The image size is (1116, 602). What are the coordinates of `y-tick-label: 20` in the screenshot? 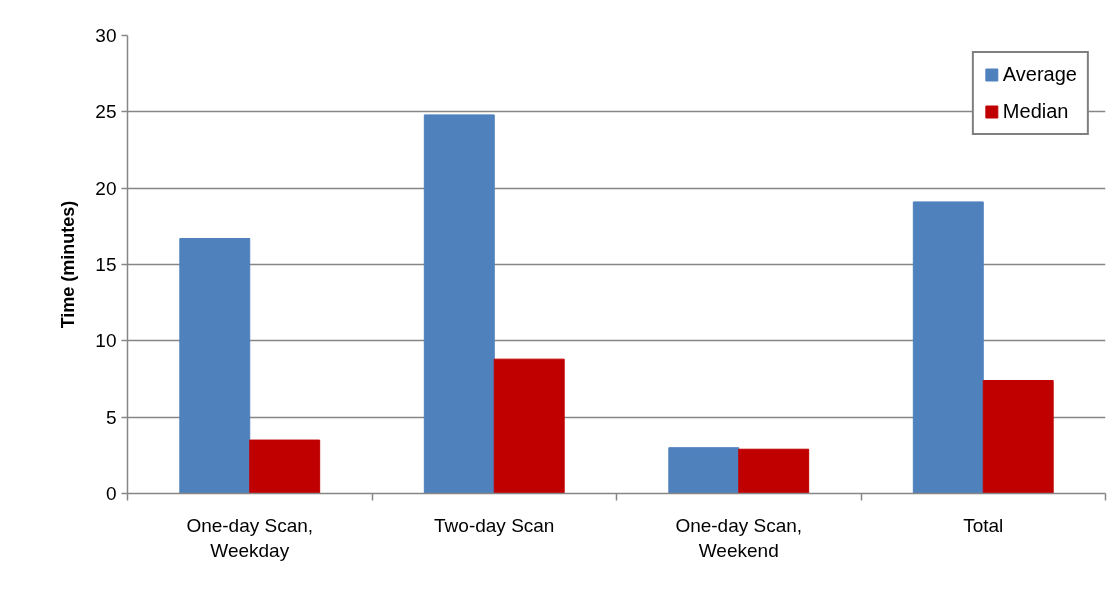 It's located at (106, 188).